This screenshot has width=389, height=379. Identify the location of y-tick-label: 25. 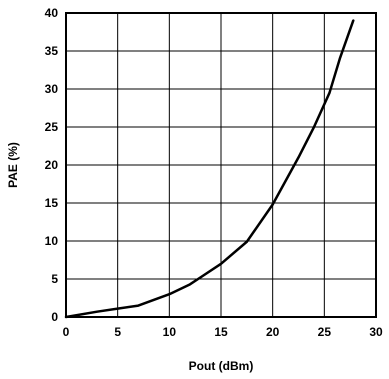
(52, 127).